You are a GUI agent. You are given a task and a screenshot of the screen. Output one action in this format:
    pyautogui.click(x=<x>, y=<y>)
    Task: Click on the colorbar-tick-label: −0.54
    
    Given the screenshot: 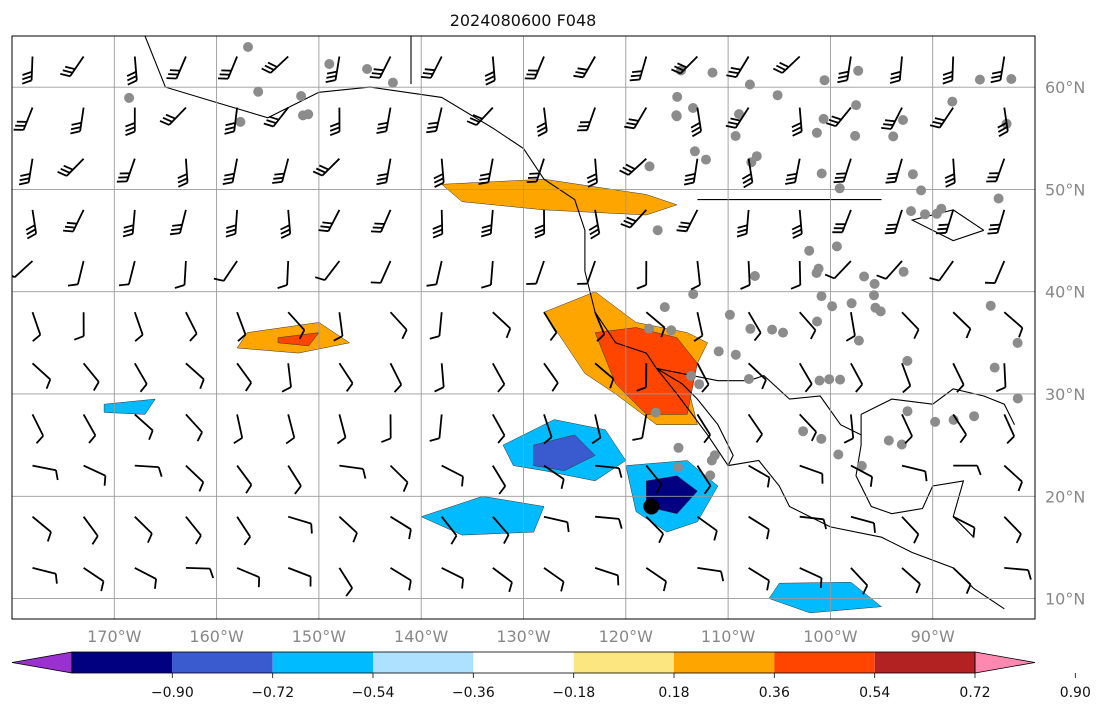 What is the action you would take?
    pyautogui.click(x=373, y=693)
    